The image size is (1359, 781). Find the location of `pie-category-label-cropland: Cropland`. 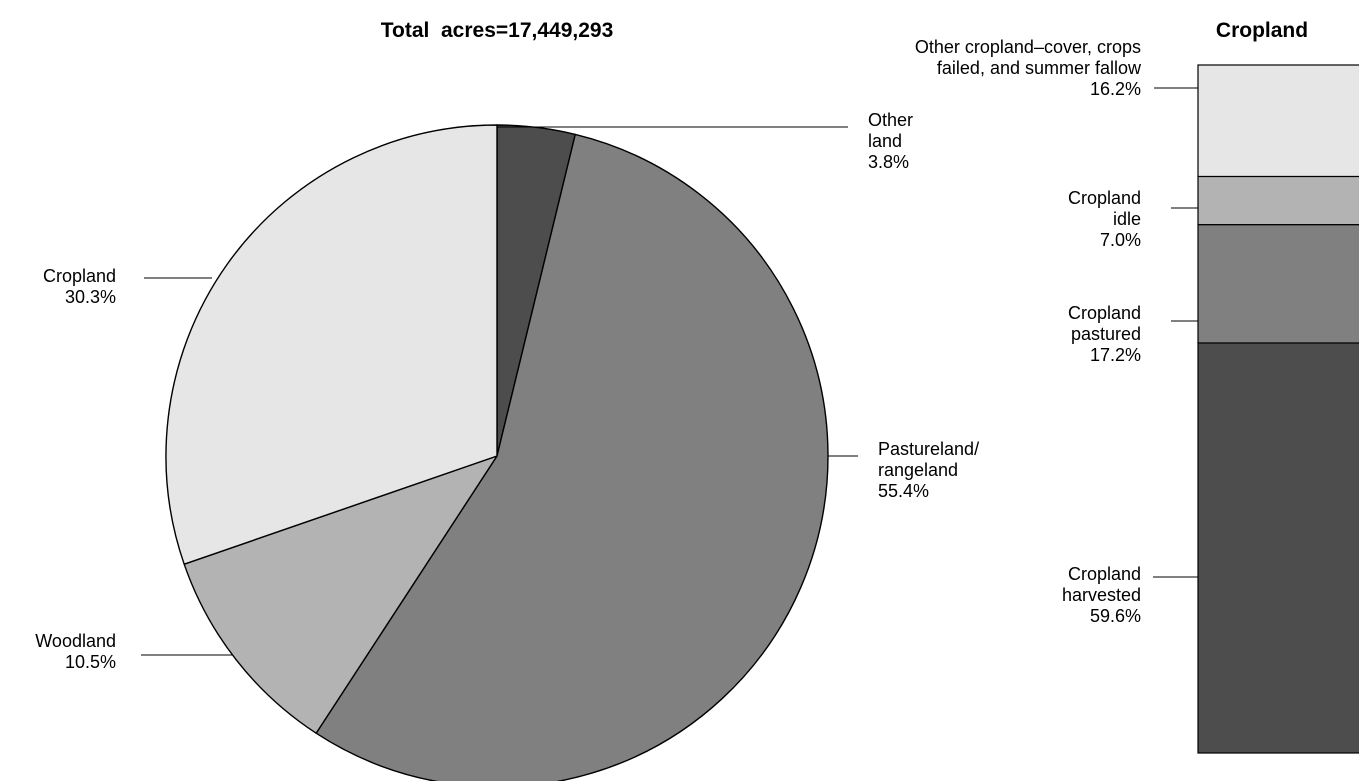

pie-category-label-cropland: Cropland is located at coordinates (79, 276).